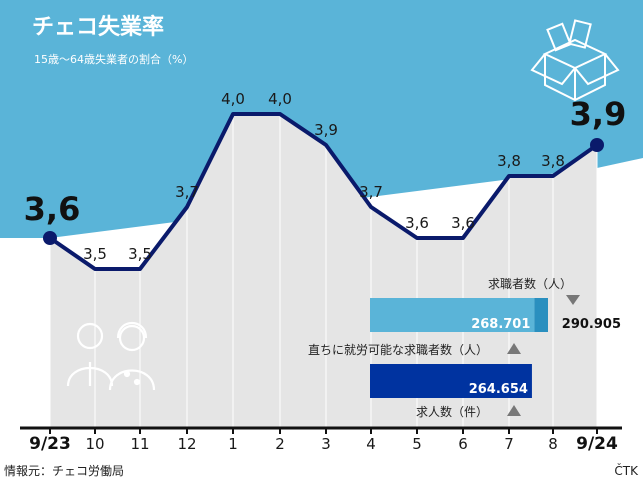 This screenshot has height=482, width=643. Describe the element at coordinates (541, 315) in the screenshot. I see `bar-job-seekers-accent` at that location.